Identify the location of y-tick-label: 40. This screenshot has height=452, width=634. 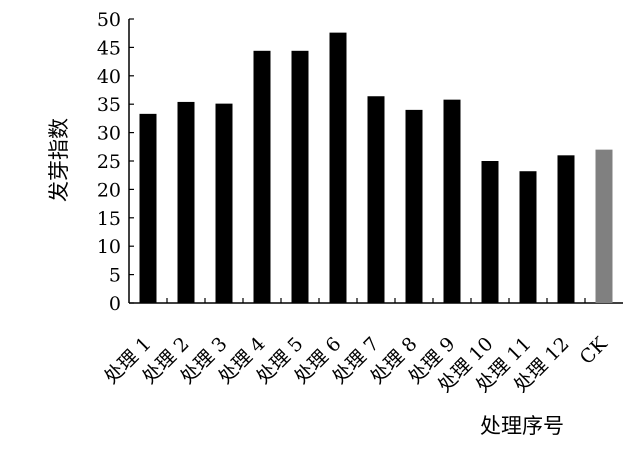
(109, 77).